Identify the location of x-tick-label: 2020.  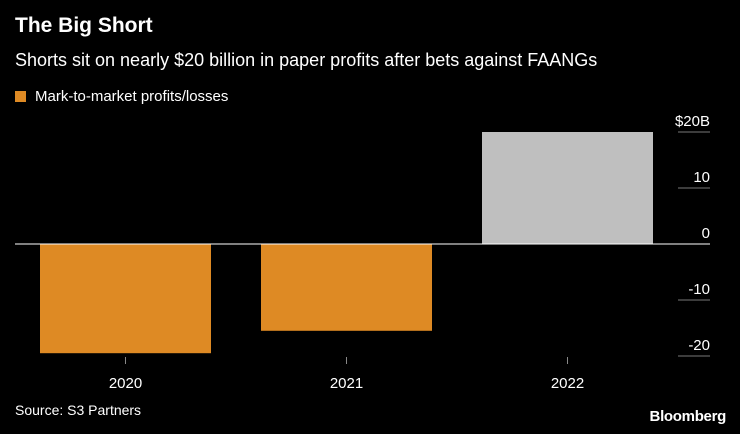
(125, 383).